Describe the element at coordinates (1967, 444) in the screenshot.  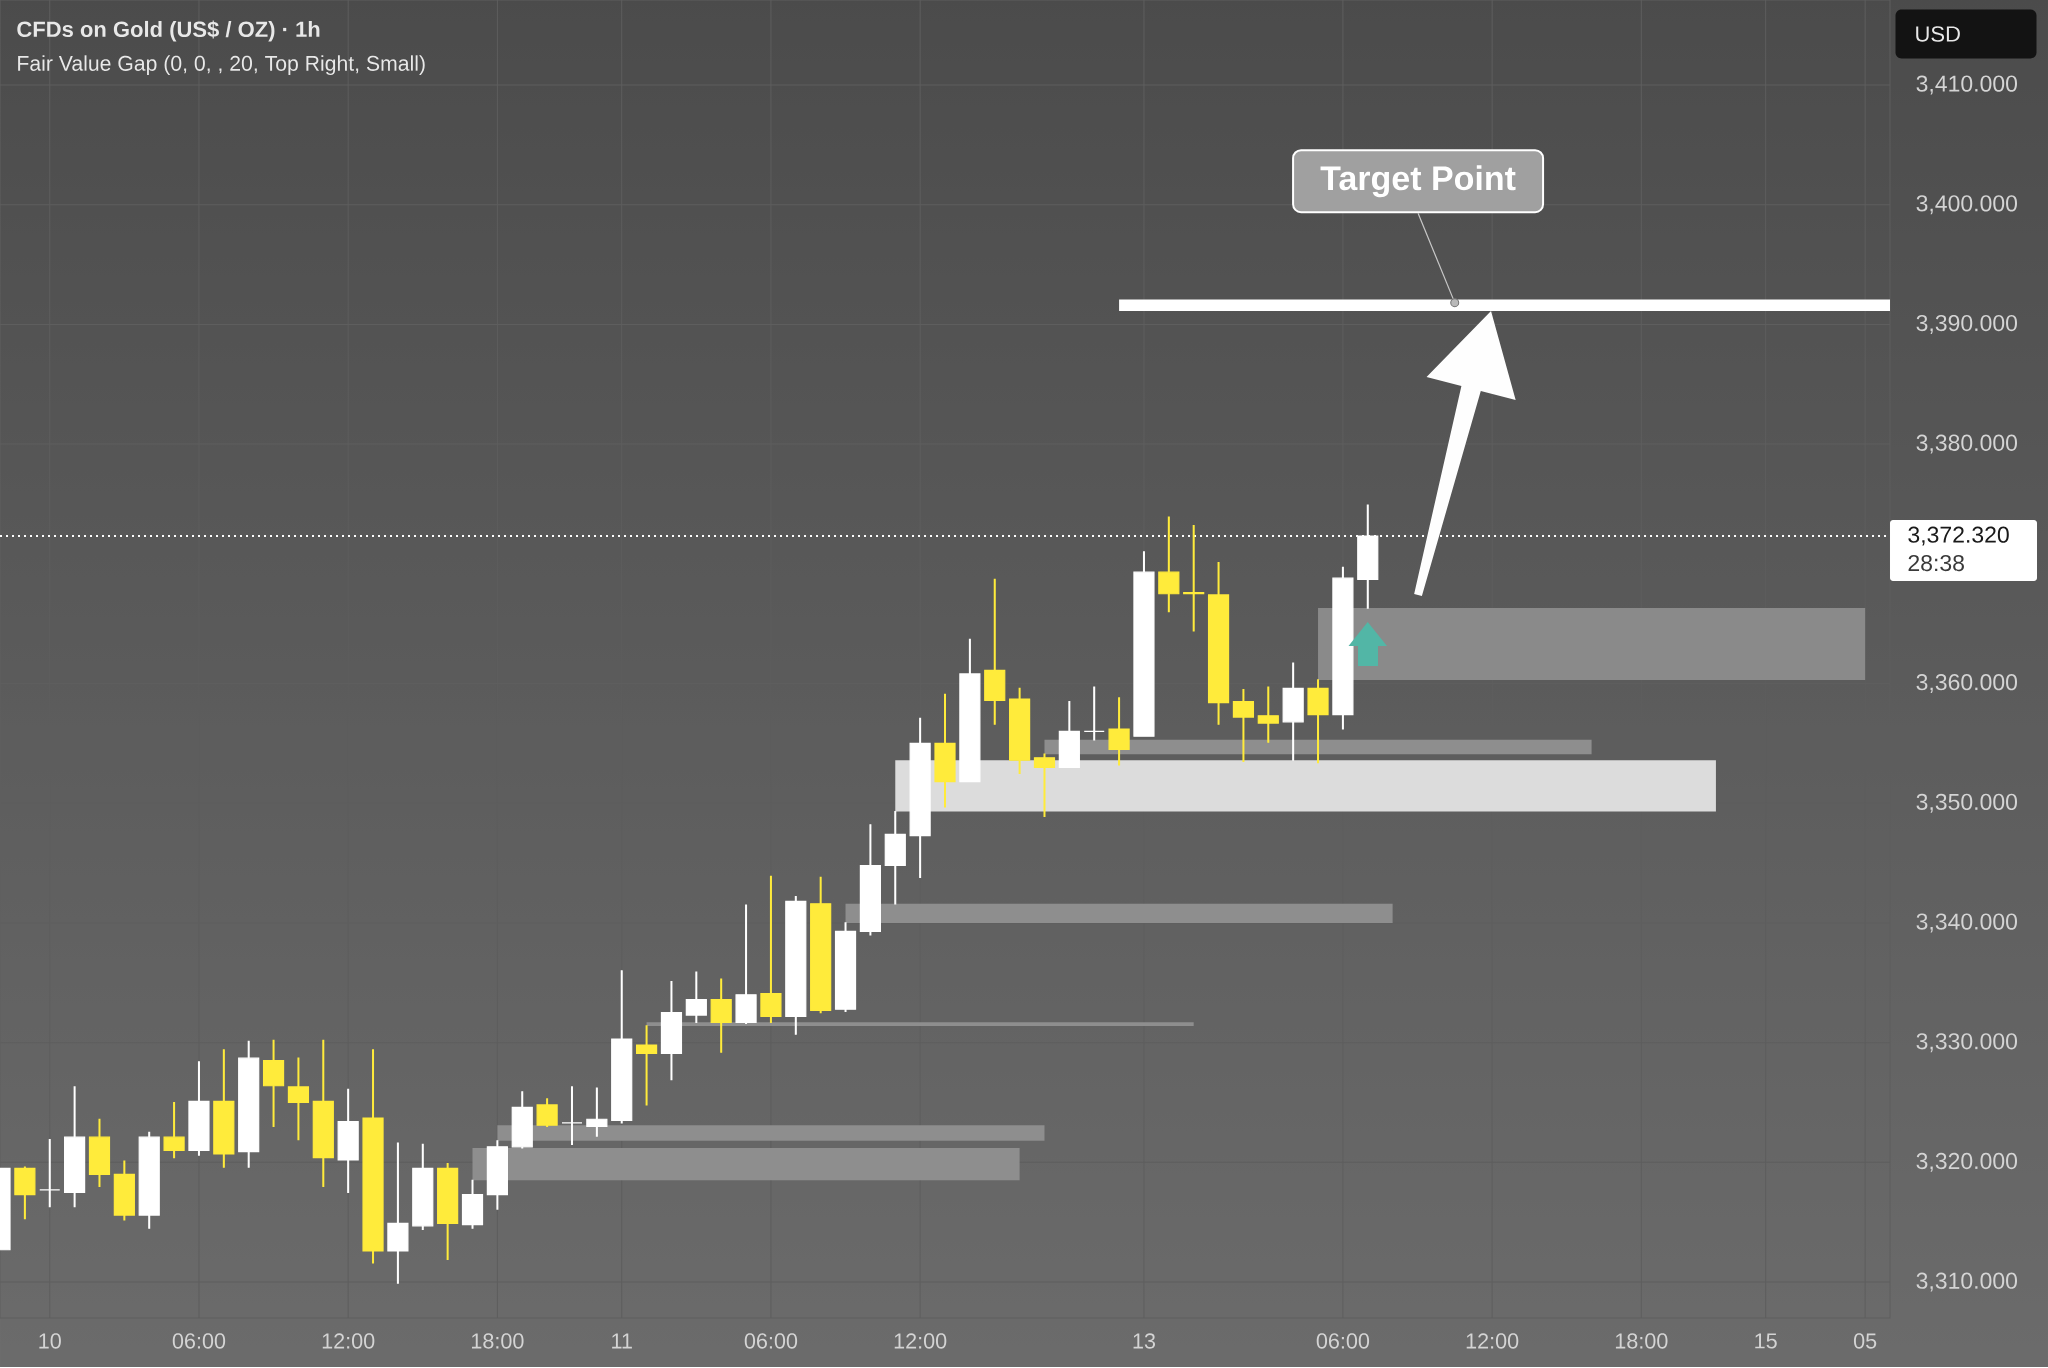
I see `y-tick-label: 3,380.000` at that location.